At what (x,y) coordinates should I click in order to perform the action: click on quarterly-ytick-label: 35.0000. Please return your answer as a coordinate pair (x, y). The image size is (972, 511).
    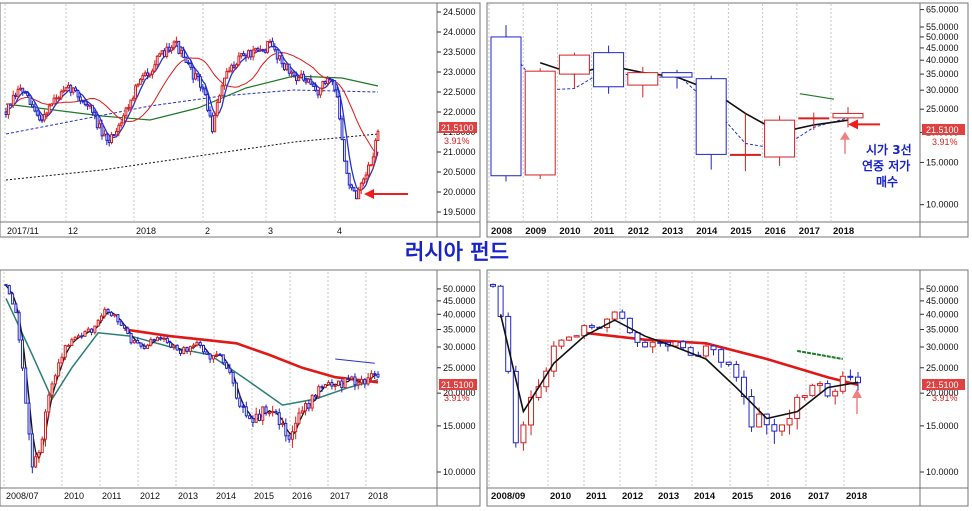
    Looking at the image, I should click on (942, 329).